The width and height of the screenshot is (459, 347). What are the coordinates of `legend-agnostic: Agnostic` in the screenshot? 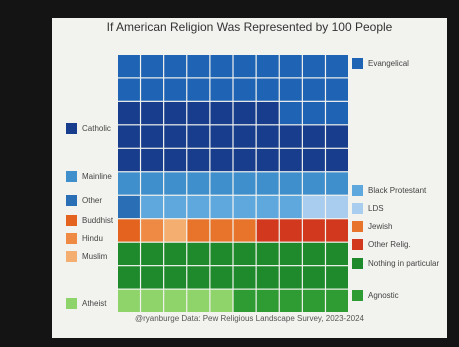 It's located at (375, 295).